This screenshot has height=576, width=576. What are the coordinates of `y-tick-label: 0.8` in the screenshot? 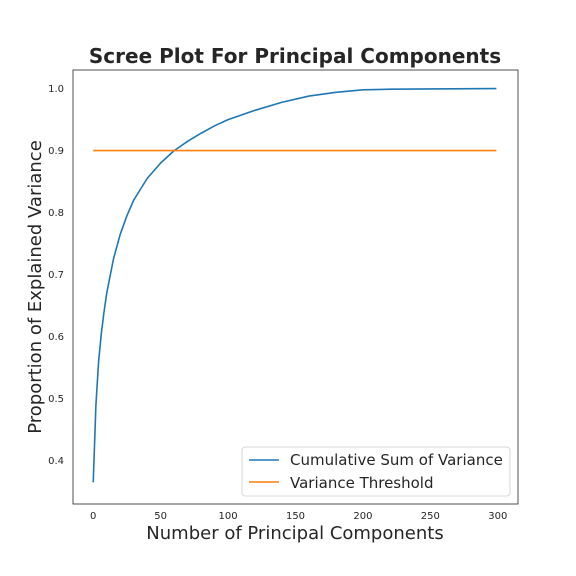 It's located at (56, 213).